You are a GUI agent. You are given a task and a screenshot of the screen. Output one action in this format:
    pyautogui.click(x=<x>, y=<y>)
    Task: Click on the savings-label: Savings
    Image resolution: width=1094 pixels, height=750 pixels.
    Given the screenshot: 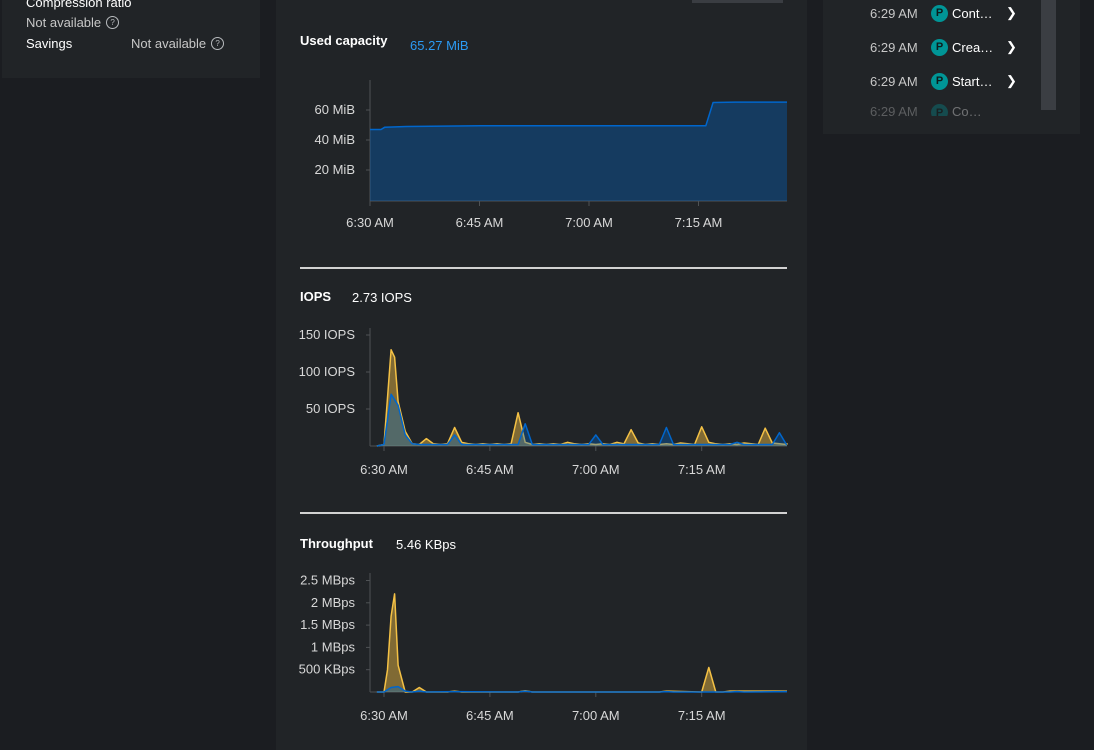 What is the action you would take?
    pyautogui.click(x=49, y=43)
    